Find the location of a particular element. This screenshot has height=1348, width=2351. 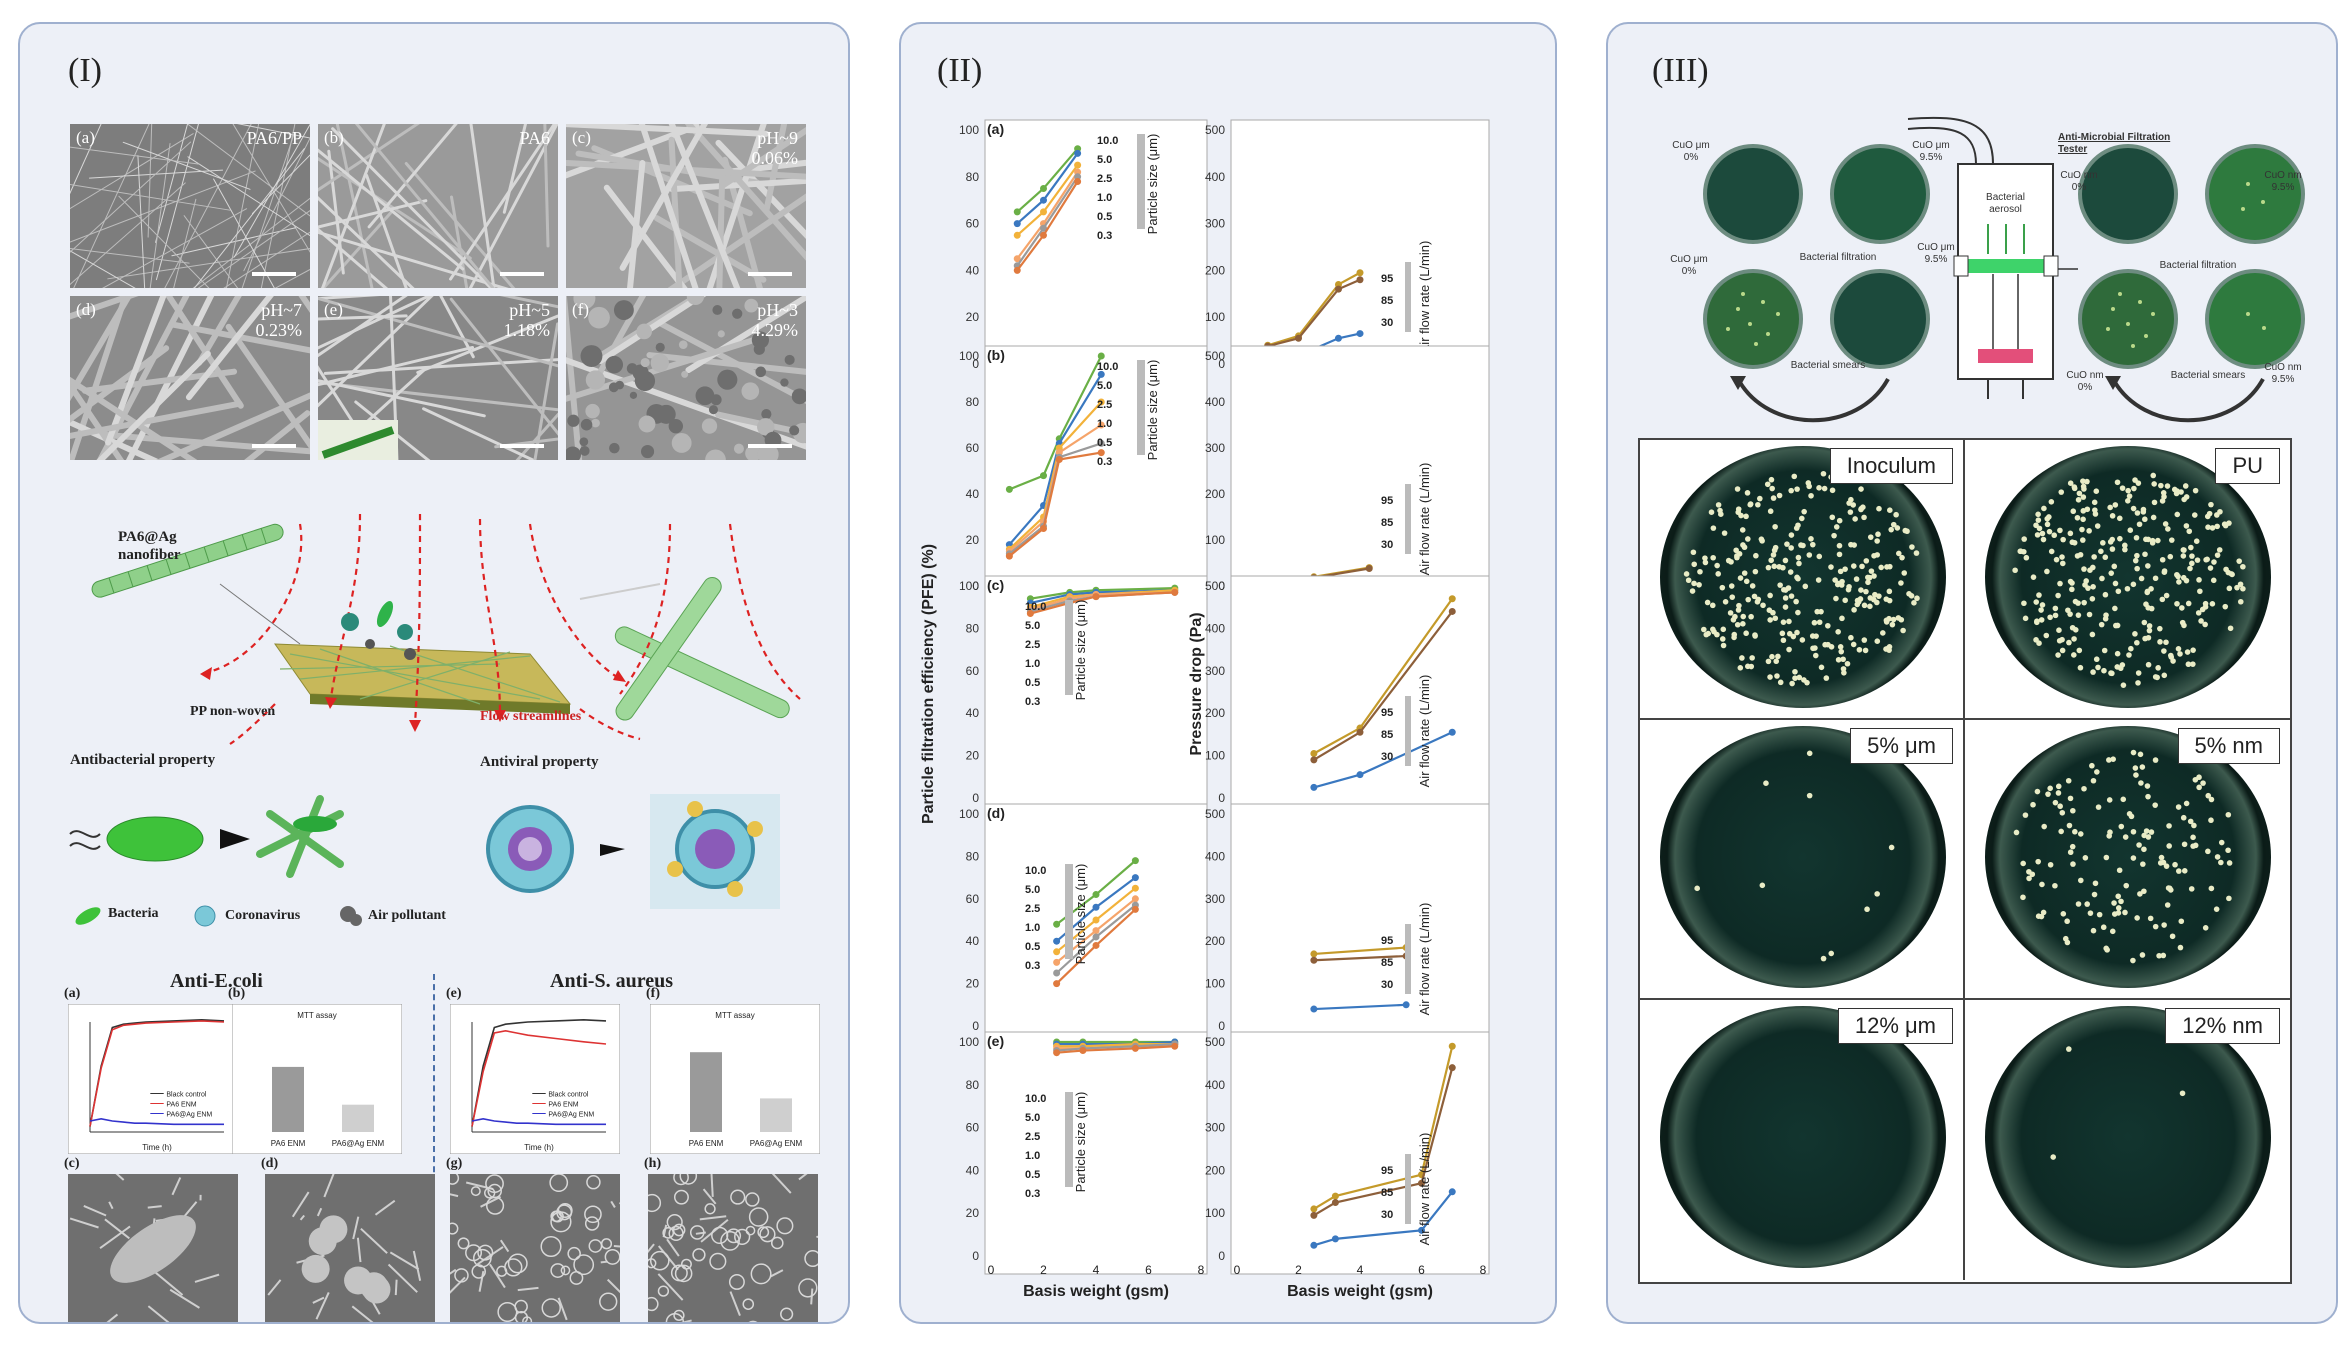

scale-bar is located at coordinates (274, 446).